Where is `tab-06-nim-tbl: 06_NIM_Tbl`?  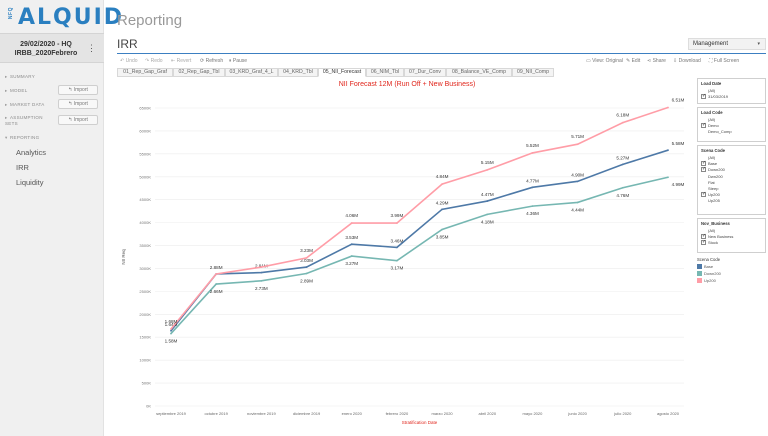 tab-06-nim-tbl: 06_NIM_Tbl is located at coordinates (385, 72).